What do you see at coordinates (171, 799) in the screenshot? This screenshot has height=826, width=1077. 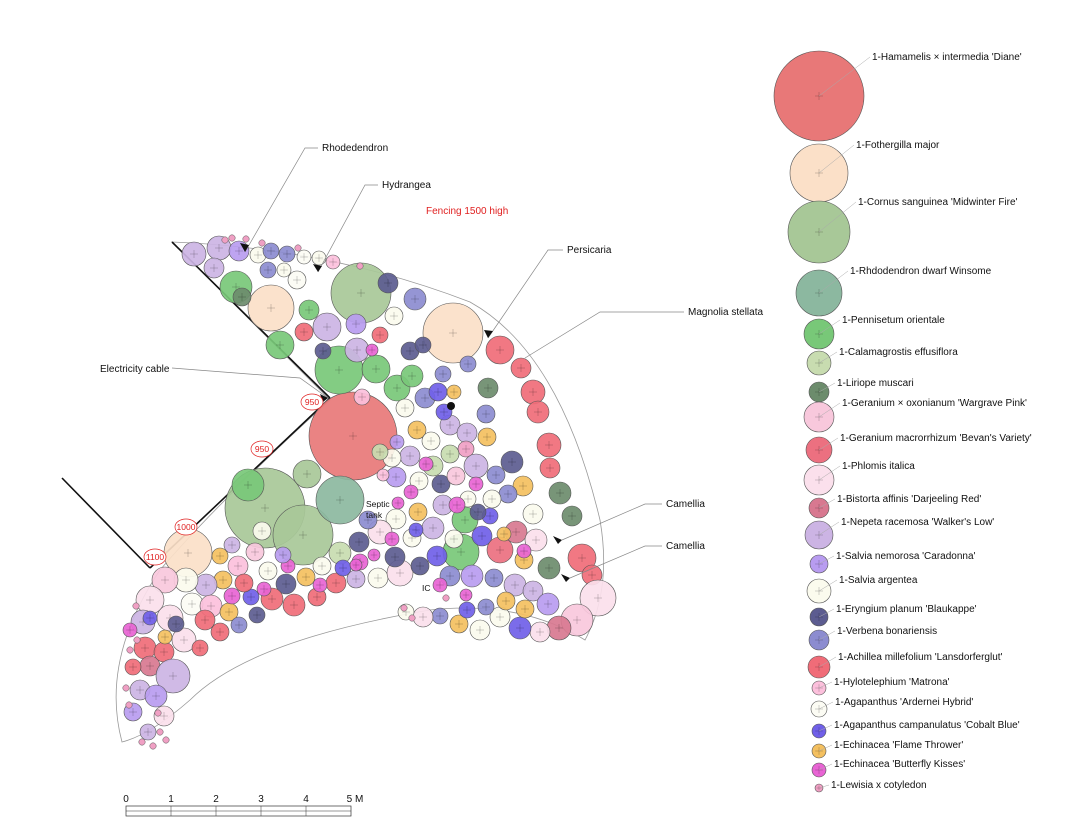 I see `scale-tick: 1` at bounding box center [171, 799].